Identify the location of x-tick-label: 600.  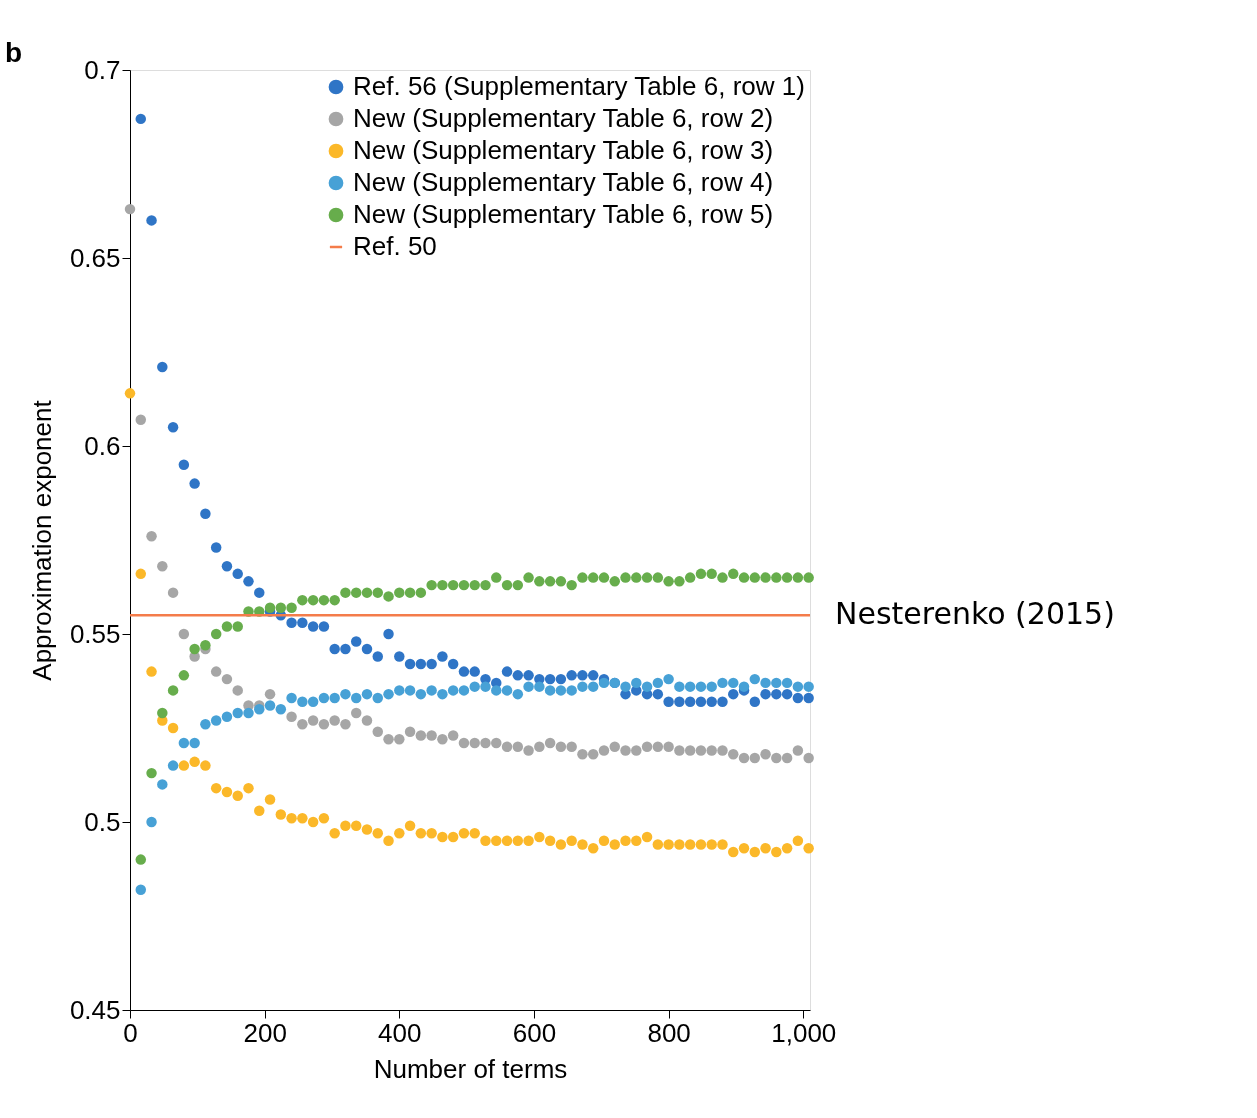
(534, 1032).